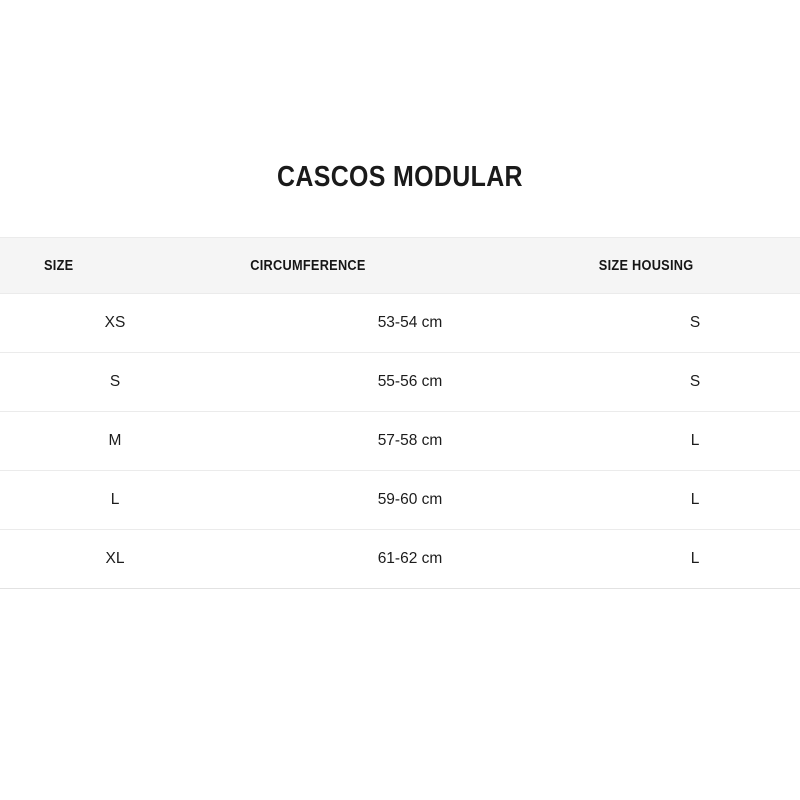 Image resolution: width=800 pixels, height=800 pixels. I want to click on cell-circumference: 53-54 cm, so click(410, 323).